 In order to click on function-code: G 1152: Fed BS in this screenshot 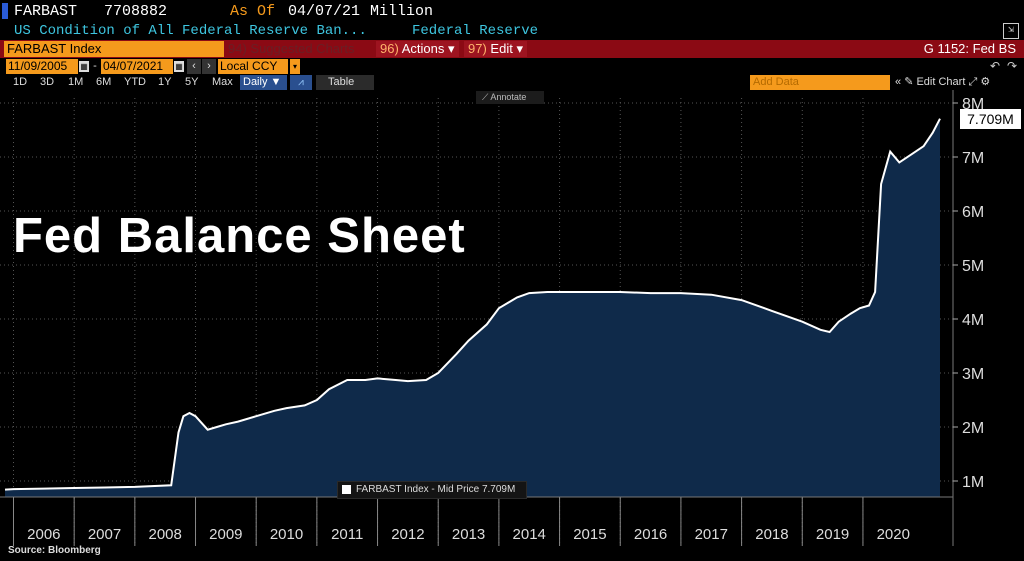, I will do `click(969, 48)`.